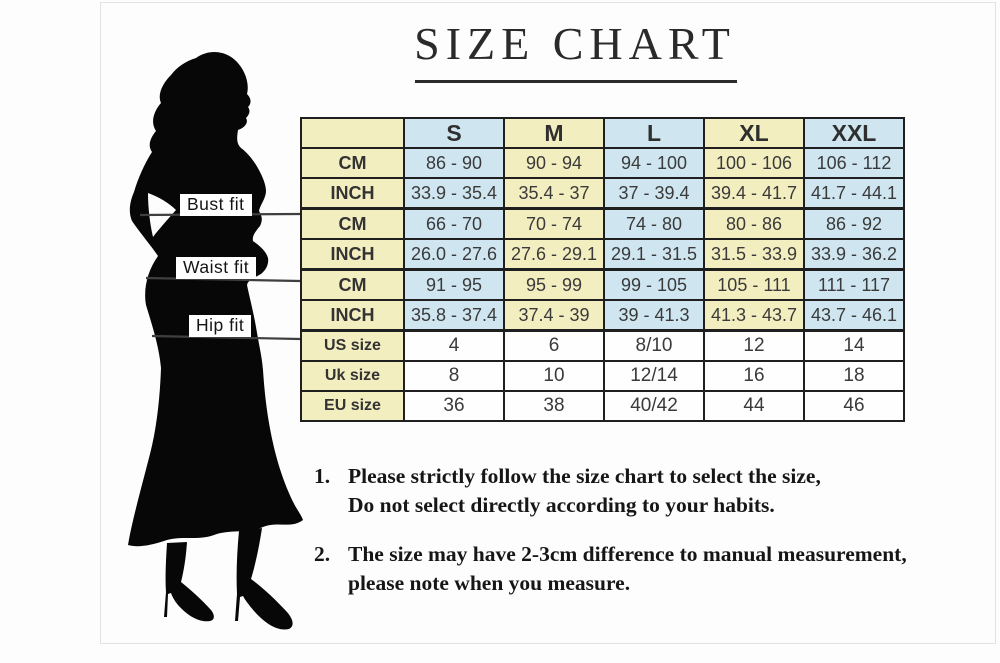 The height and width of the screenshot is (663, 1000). Describe the element at coordinates (454, 406) in the screenshot. I see `size-cell: 36` at that location.